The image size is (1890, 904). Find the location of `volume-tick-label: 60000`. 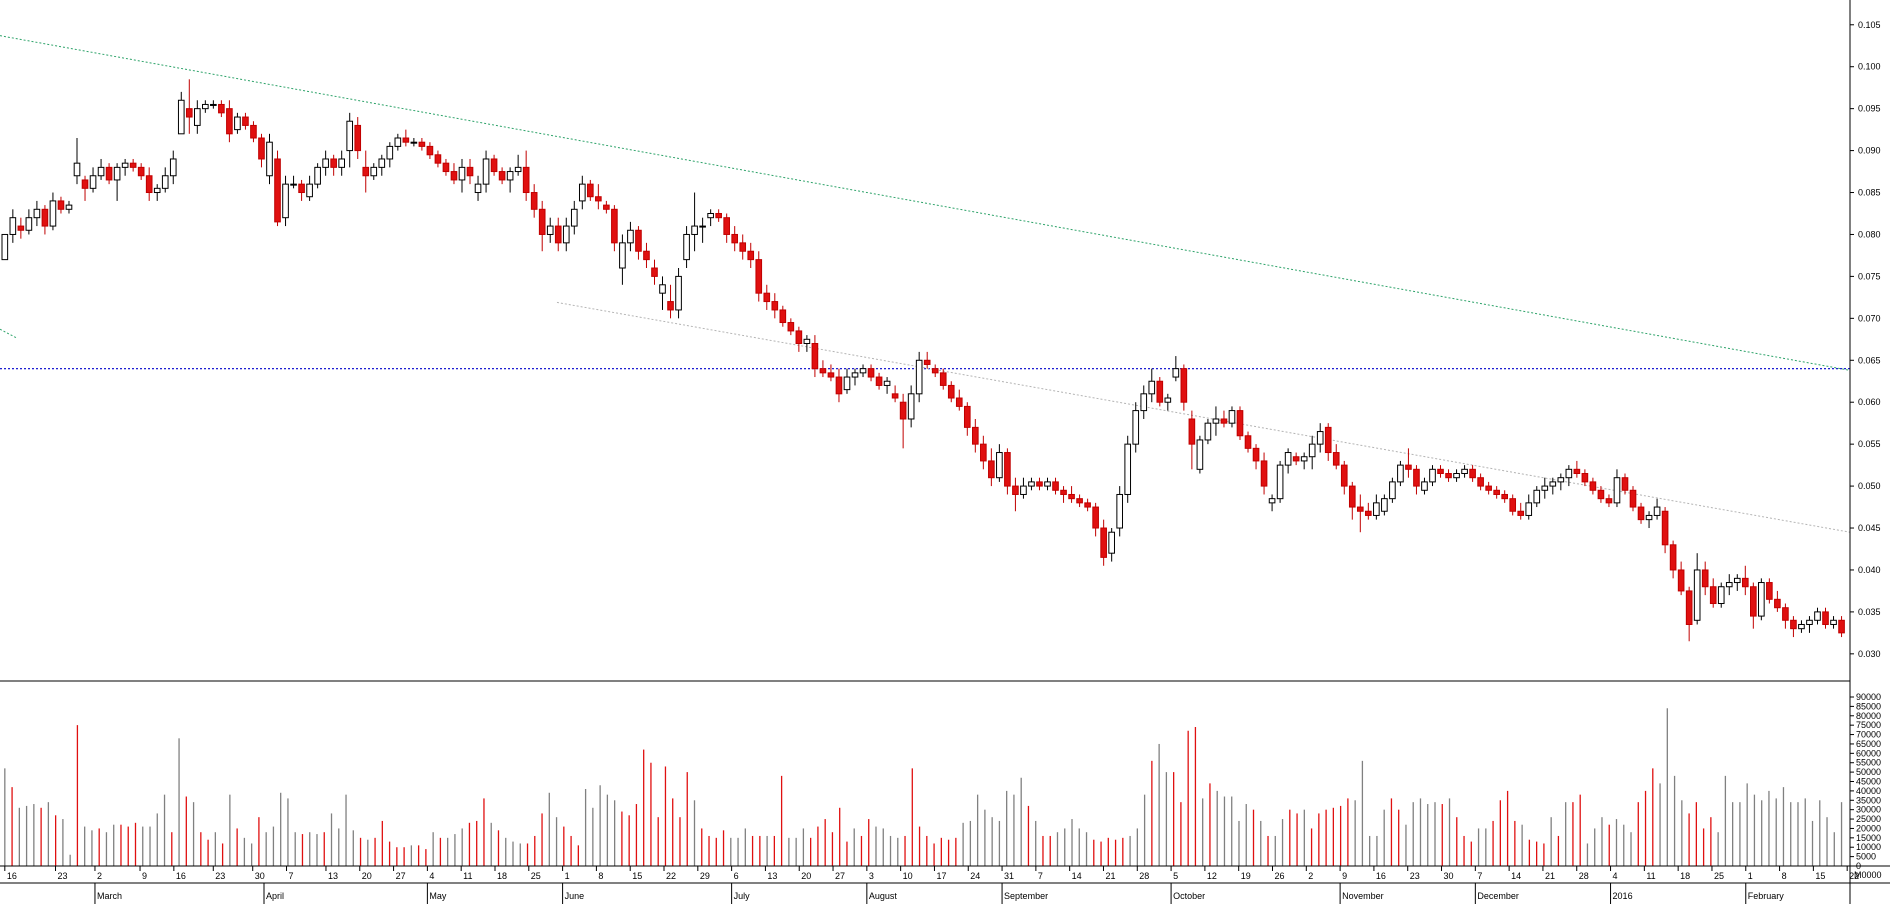

volume-tick-label: 60000 is located at coordinates (1868, 753).